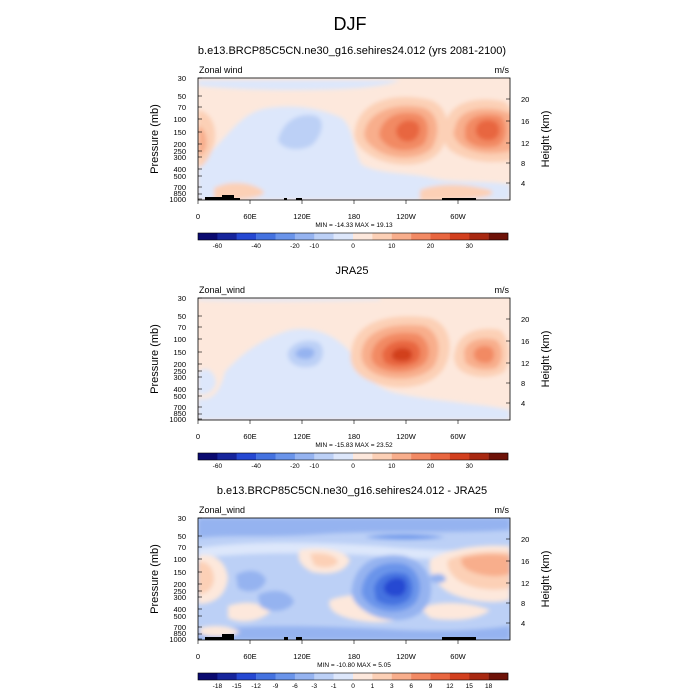  I want to click on colorbar-label: -3, so click(314, 686).